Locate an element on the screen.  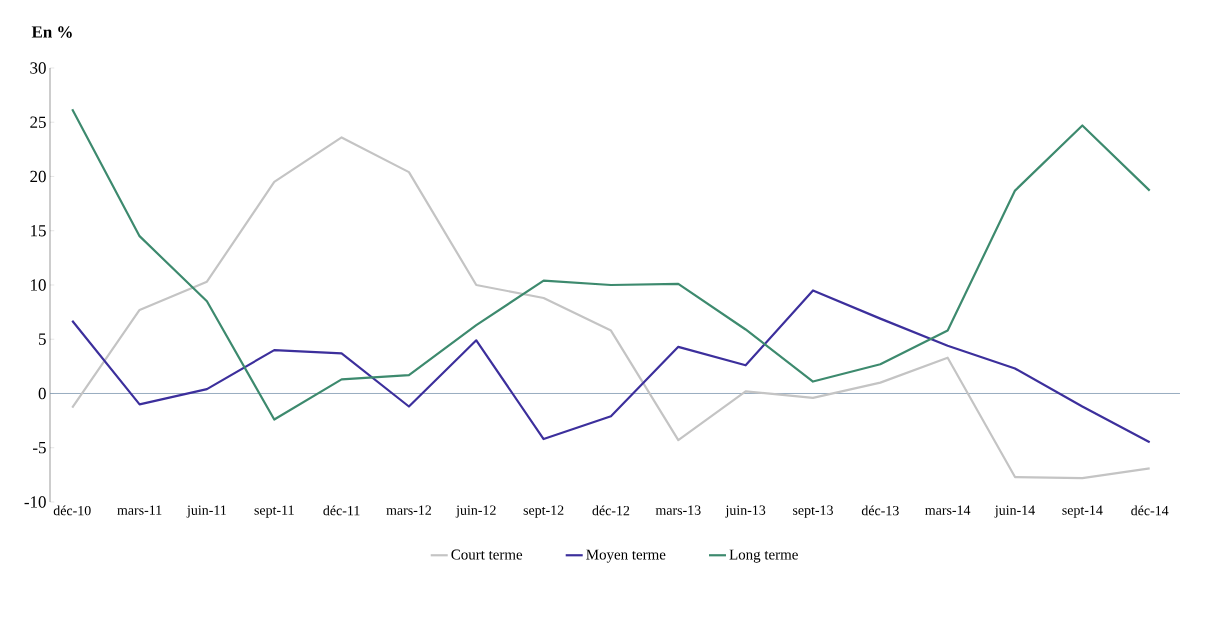
x-tick-label: juin-13 is located at coordinates (745, 511).